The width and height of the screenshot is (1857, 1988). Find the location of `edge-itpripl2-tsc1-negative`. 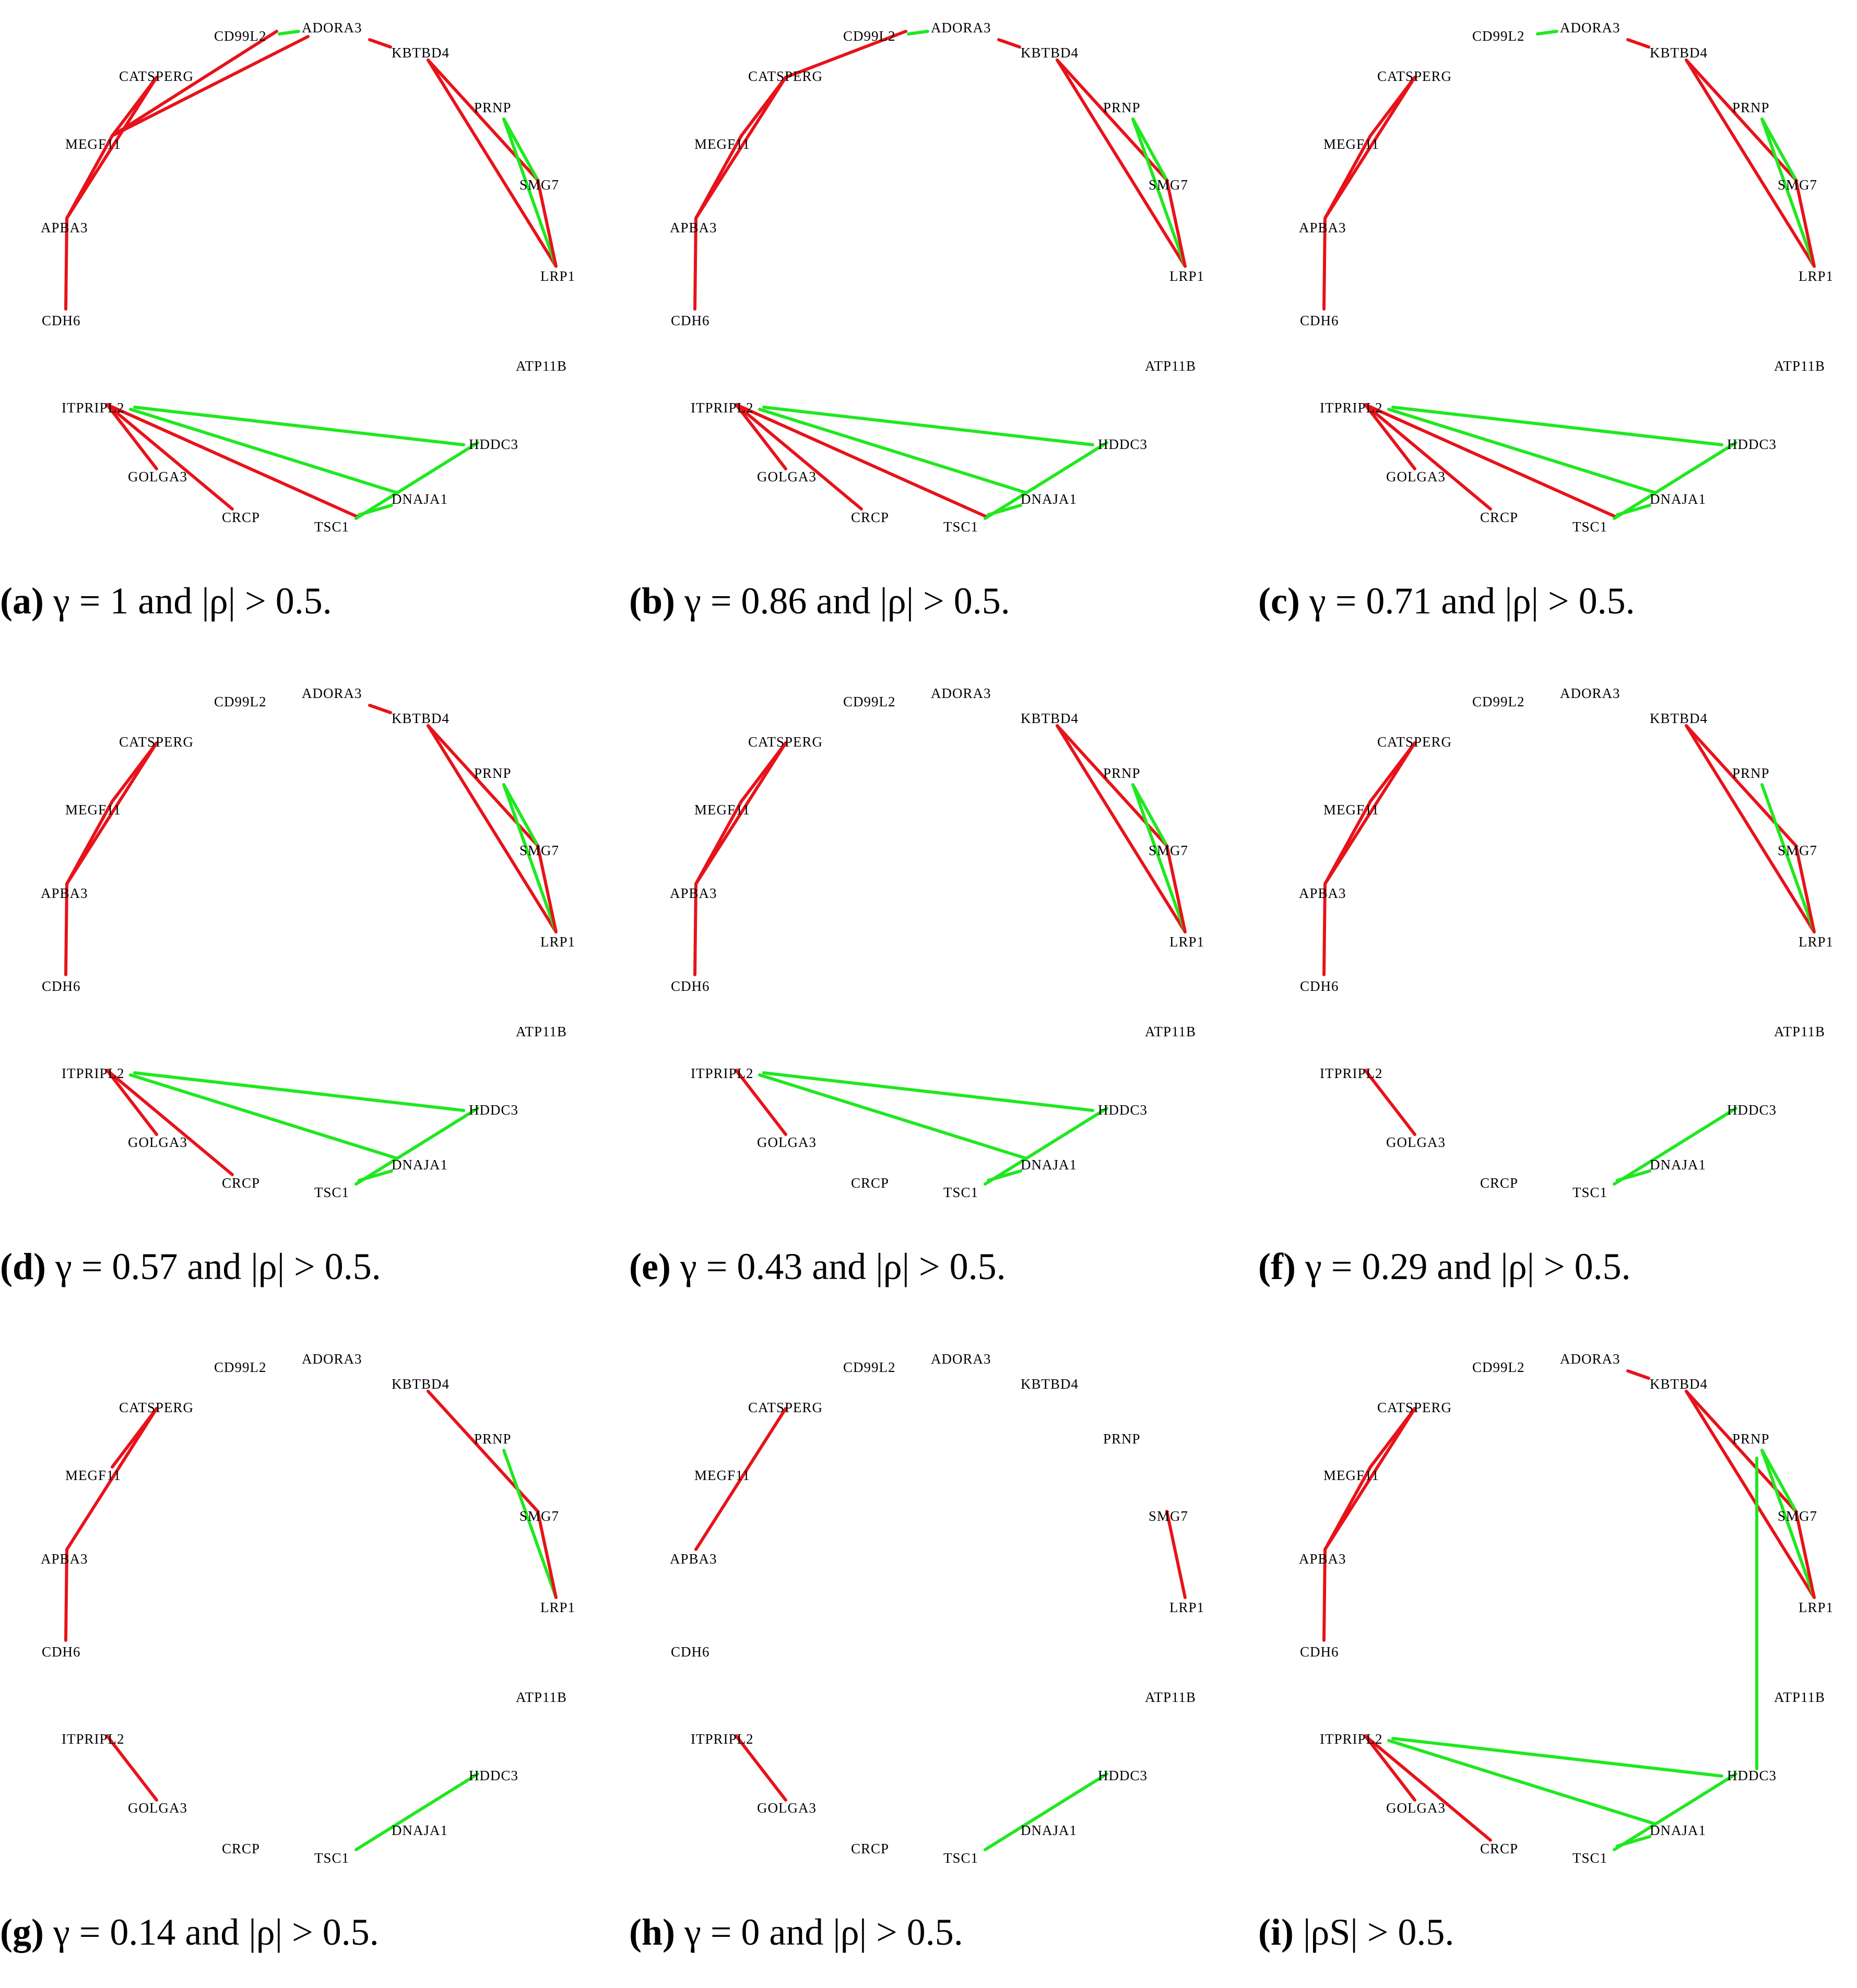

edge-itpripl2-tsc1-negative is located at coordinates (861, 460).